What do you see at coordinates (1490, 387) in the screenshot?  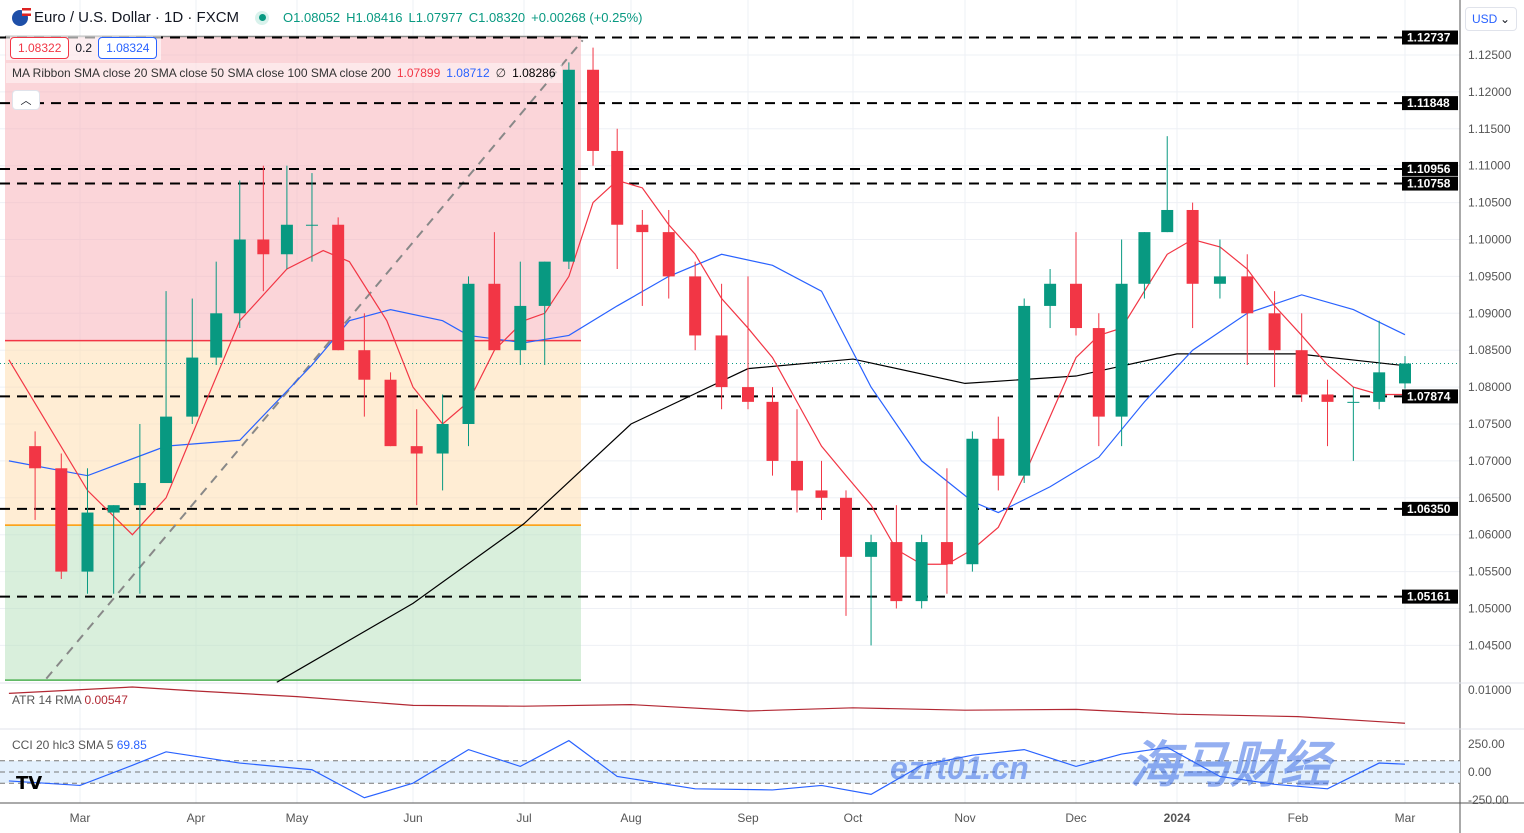 I see `price-tick-label: 1.08000` at bounding box center [1490, 387].